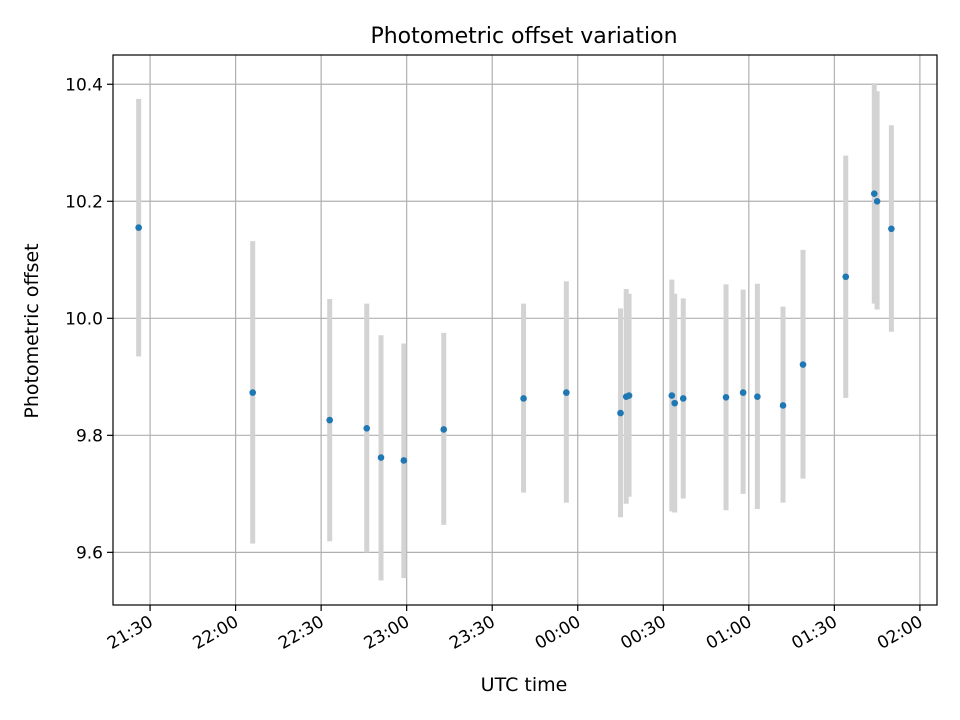 The height and width of the screenshot is (720, 960). Describe the element at coordinates (729, 633) in the screenshot. I see `x-tick-label: 01:00` at that location.